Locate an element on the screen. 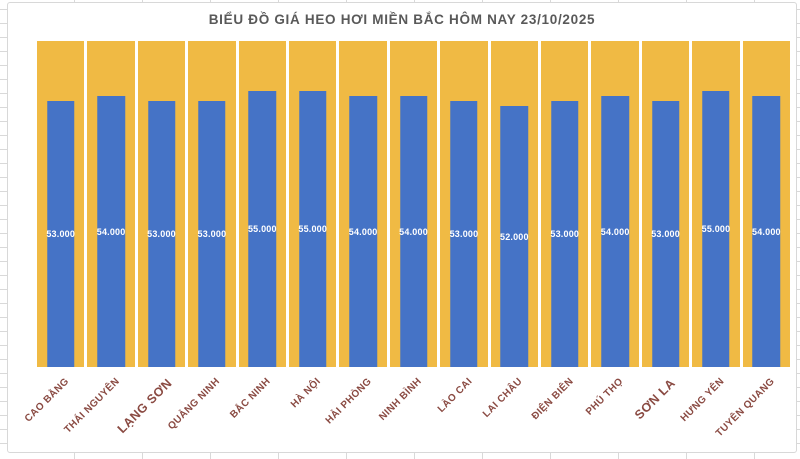 The image size is (800, 459). bar-value-label: 52.000 is located at coordinates (514, 236).